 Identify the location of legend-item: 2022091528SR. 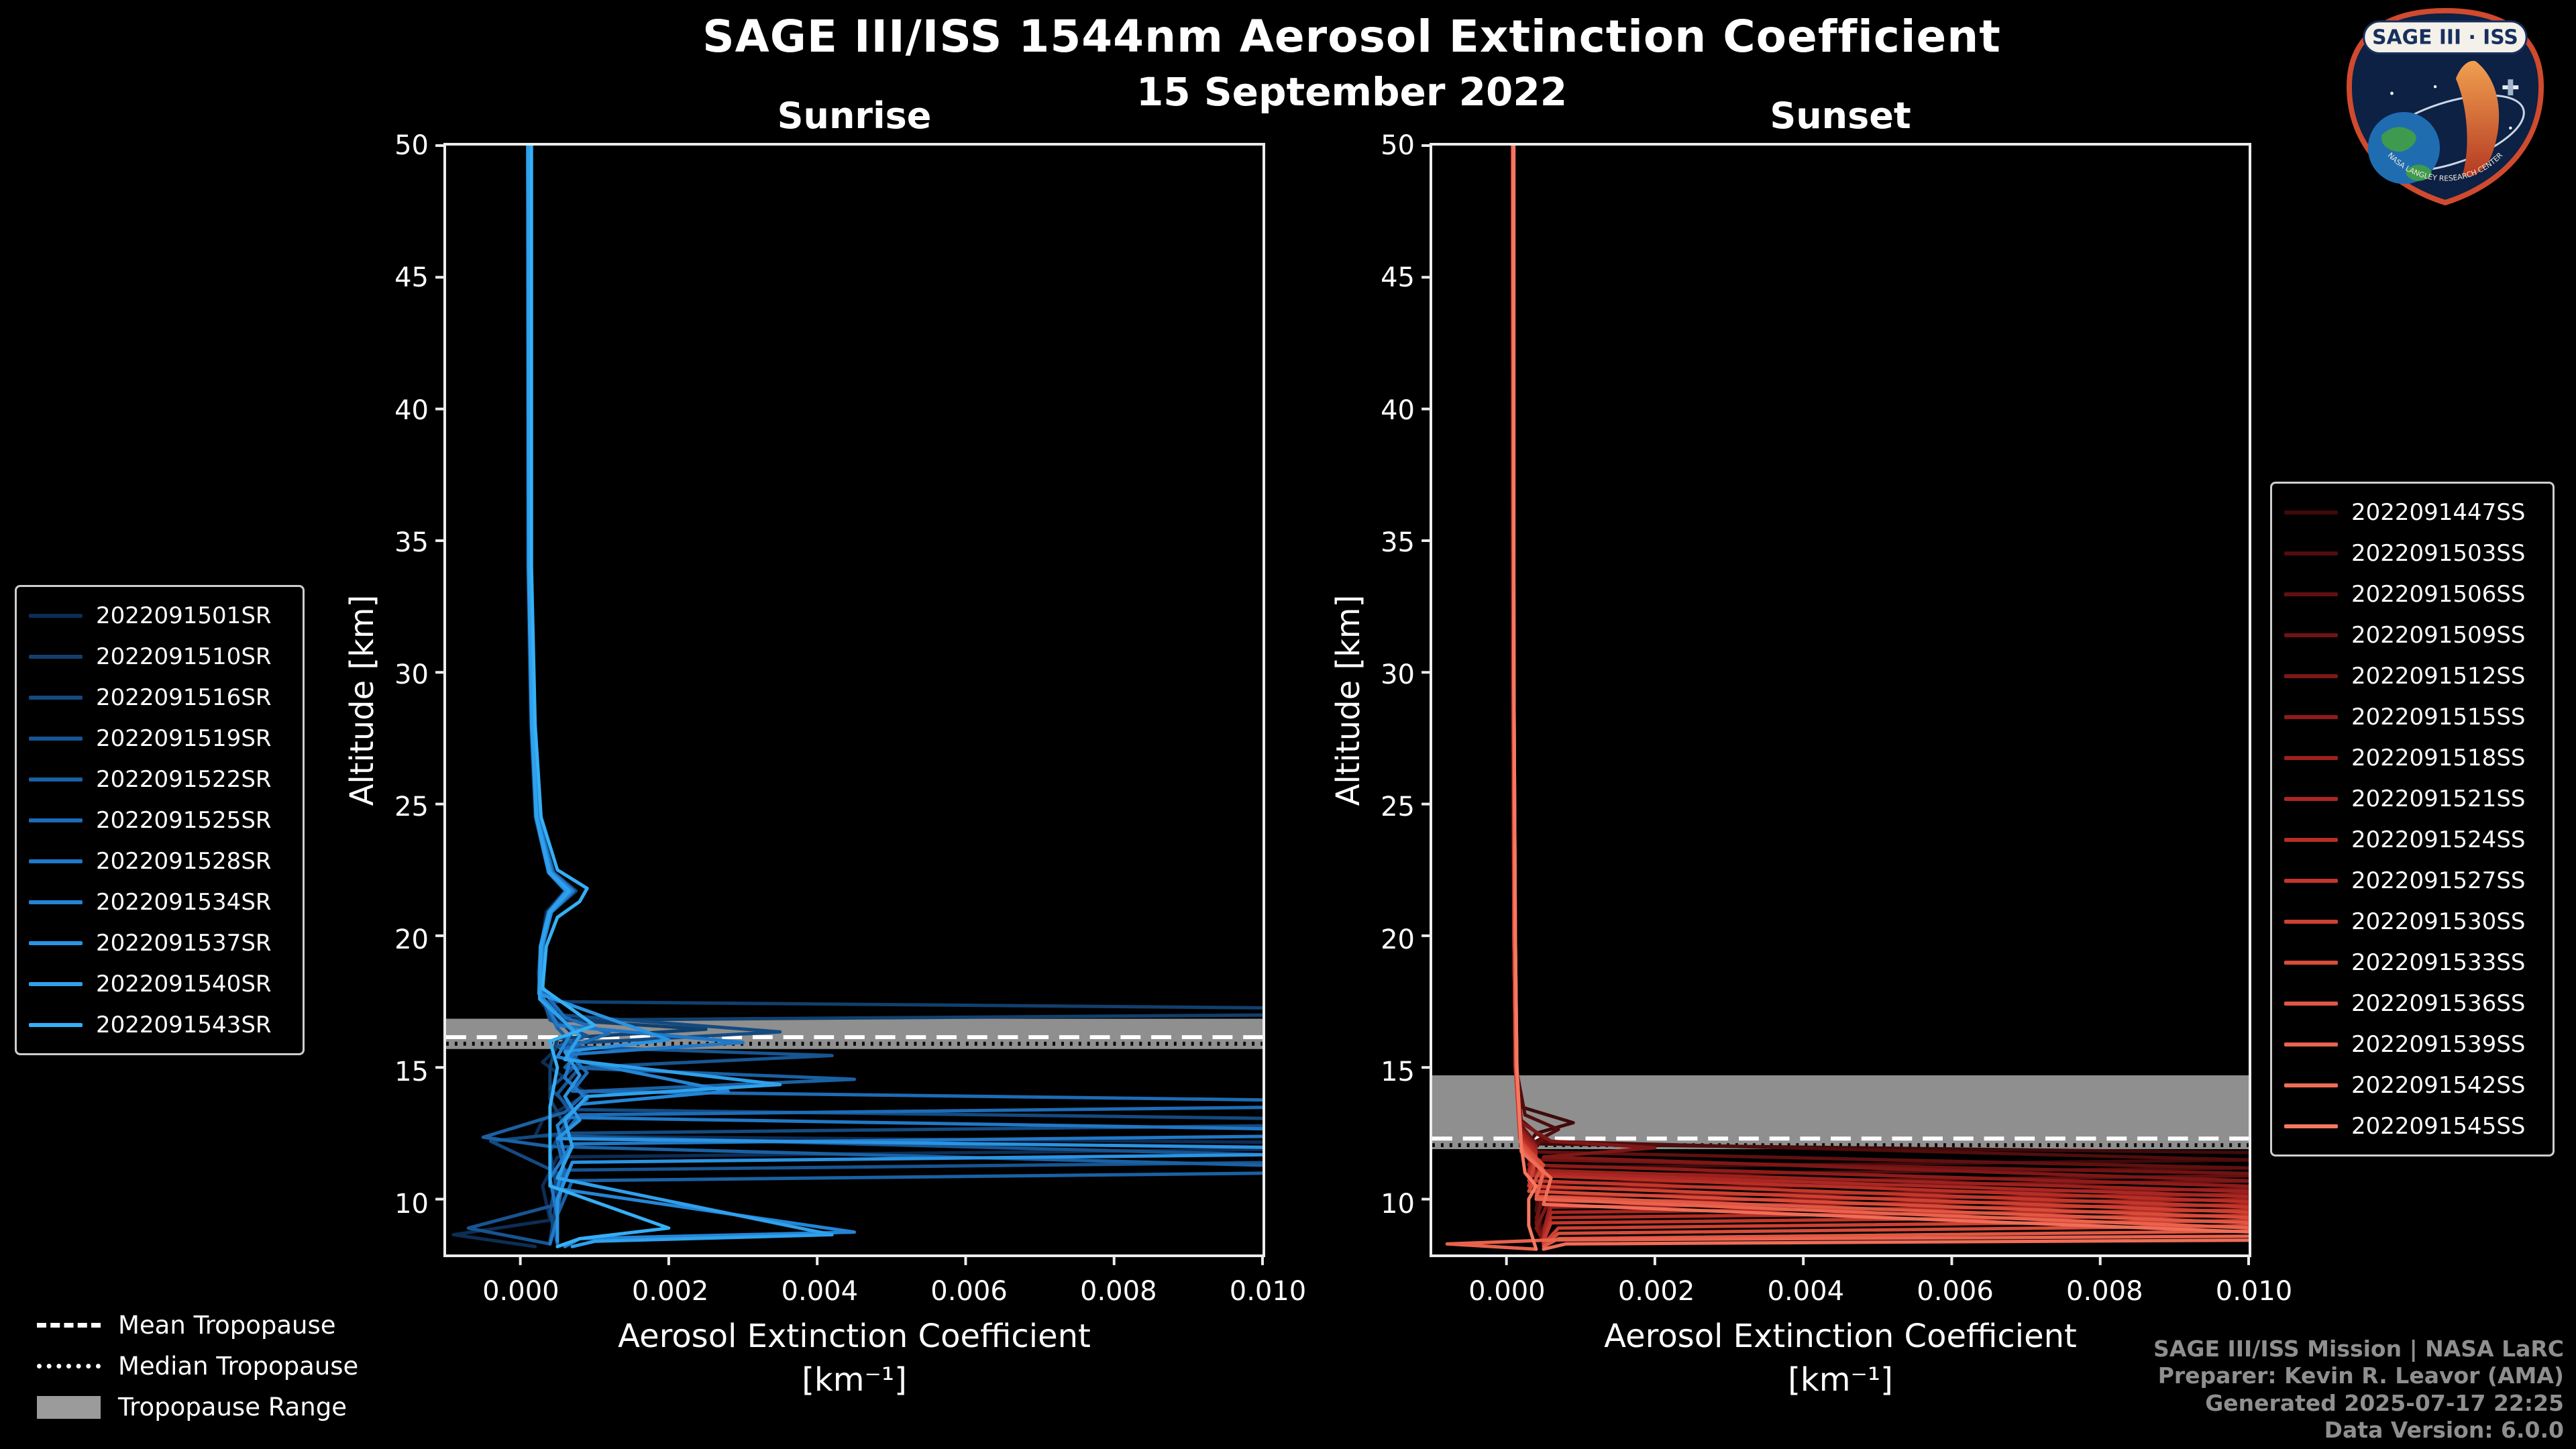
(159, 861).